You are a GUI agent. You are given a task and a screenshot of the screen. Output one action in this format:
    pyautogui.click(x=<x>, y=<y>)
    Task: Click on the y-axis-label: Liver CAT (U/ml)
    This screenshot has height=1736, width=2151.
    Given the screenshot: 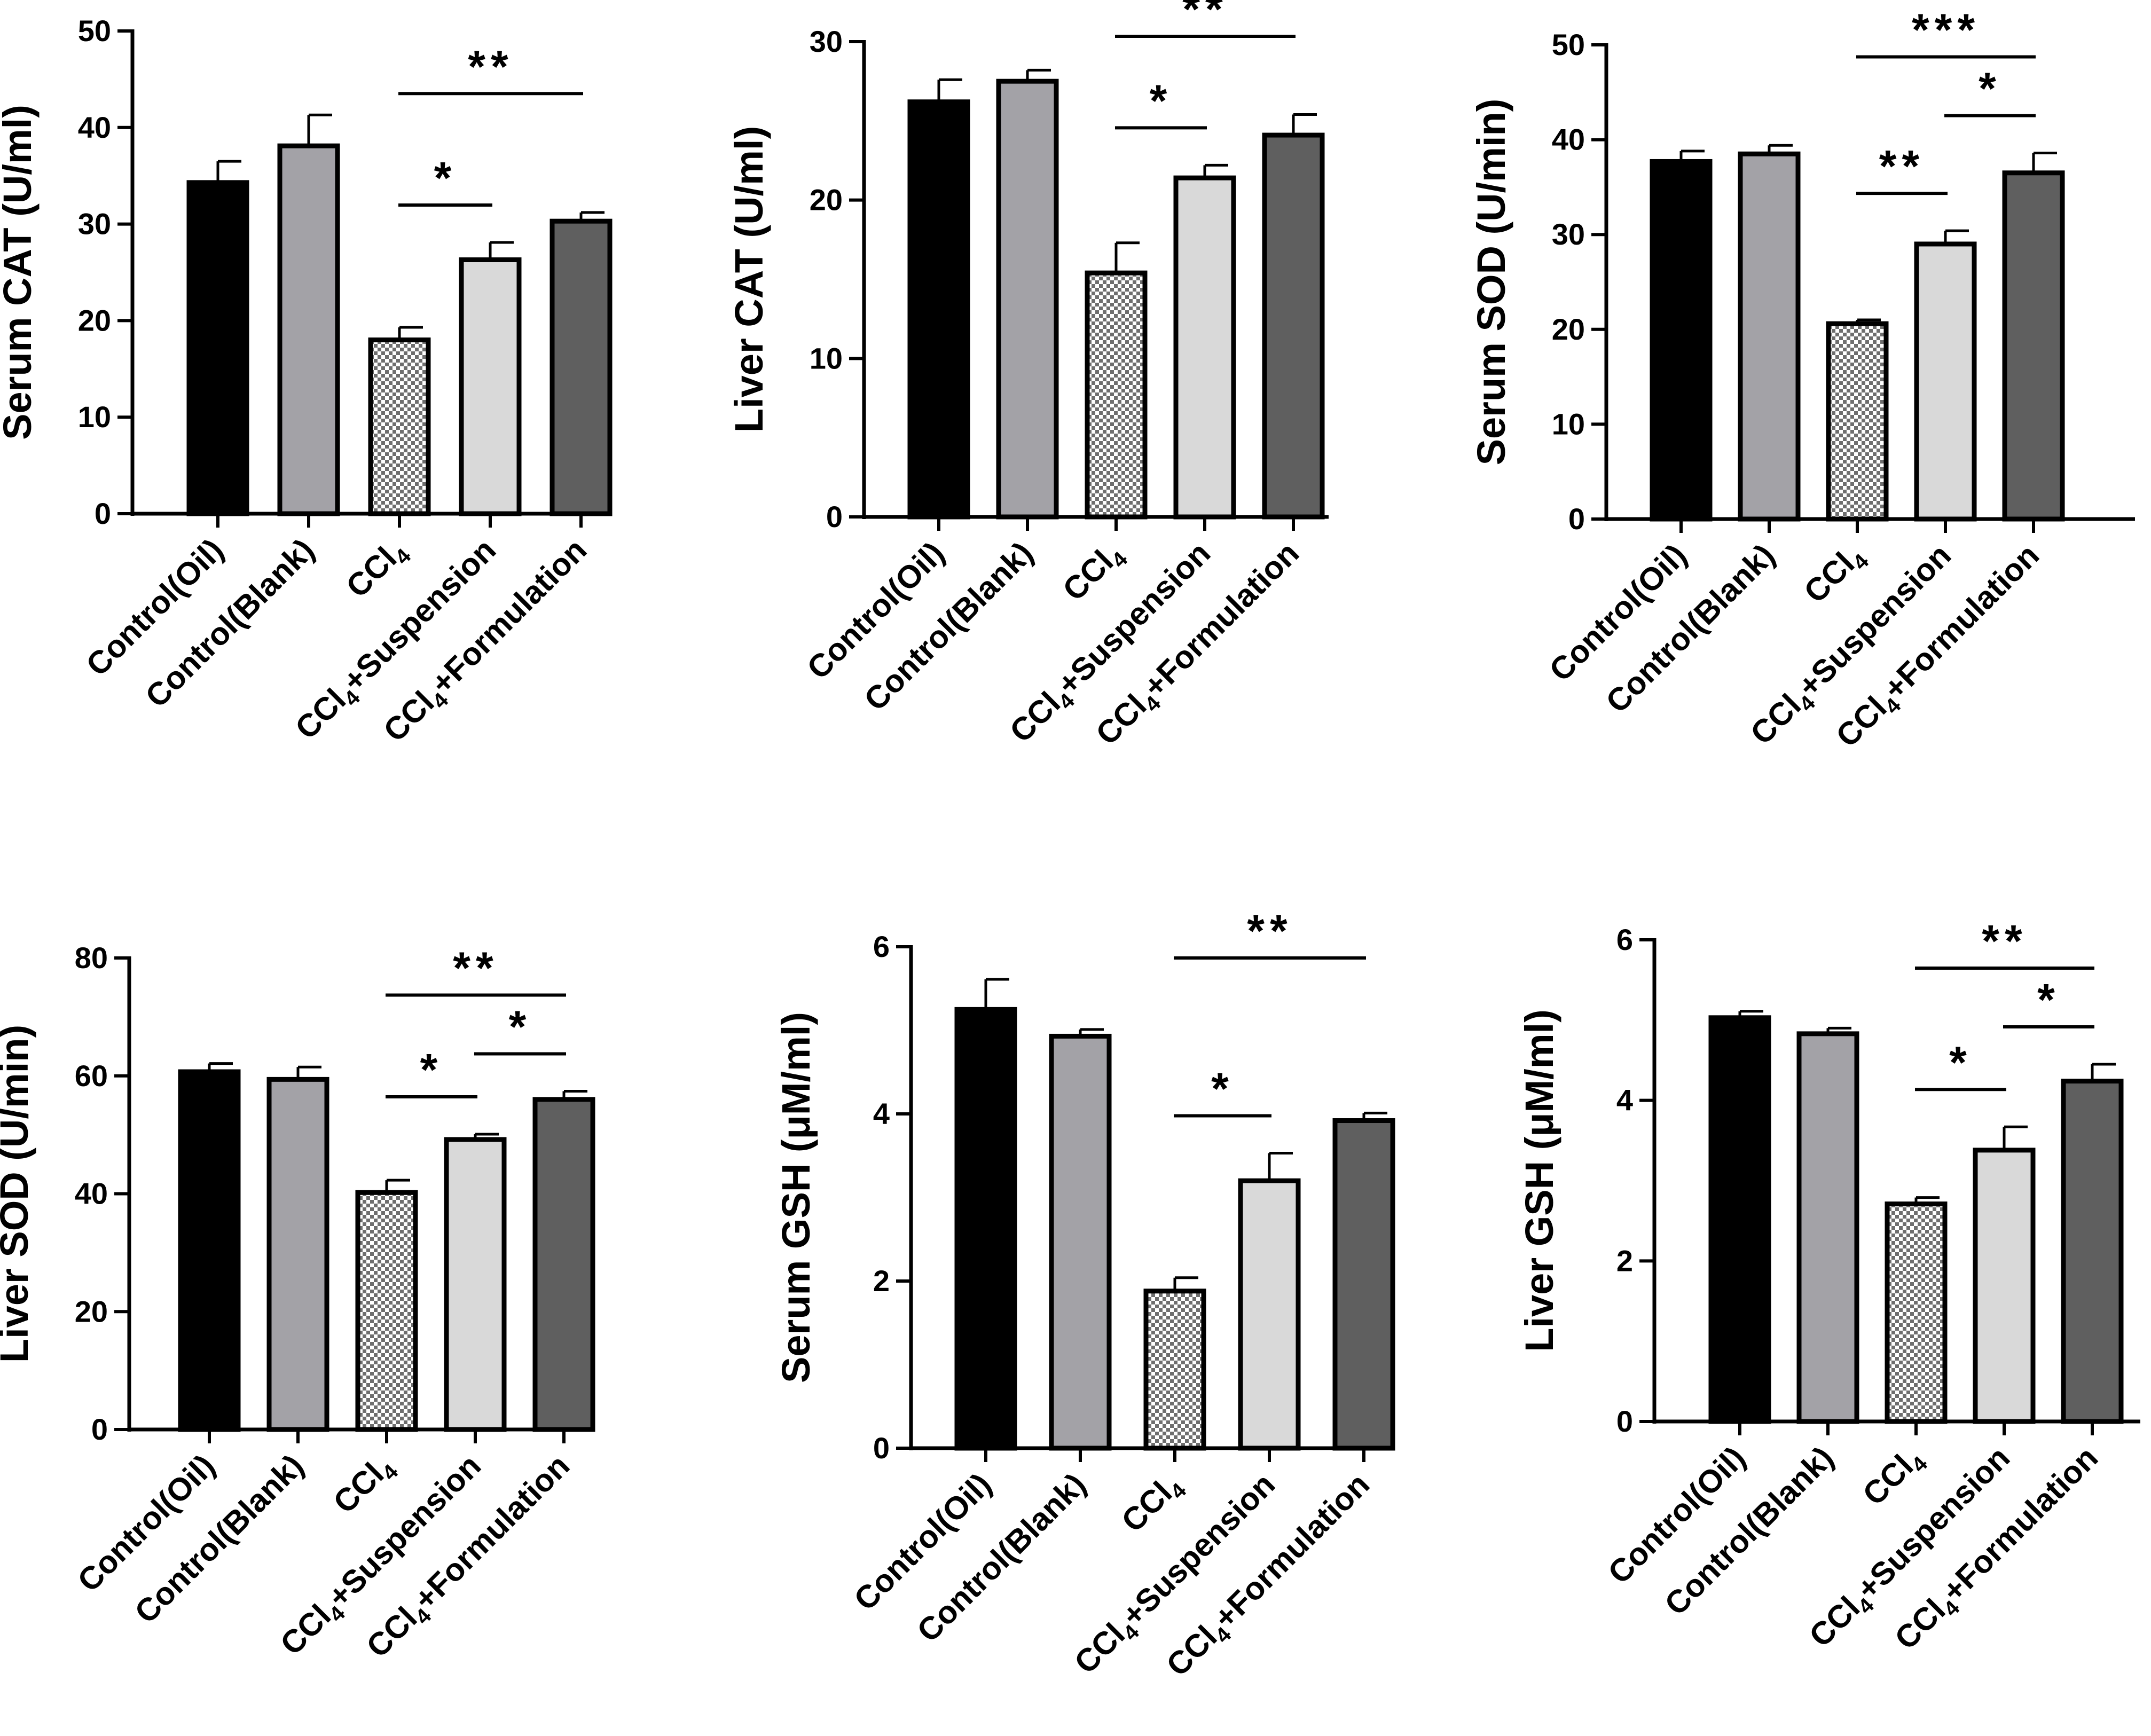 What is the action you would take?
    pyautogui.click(x=749, y=279)
    